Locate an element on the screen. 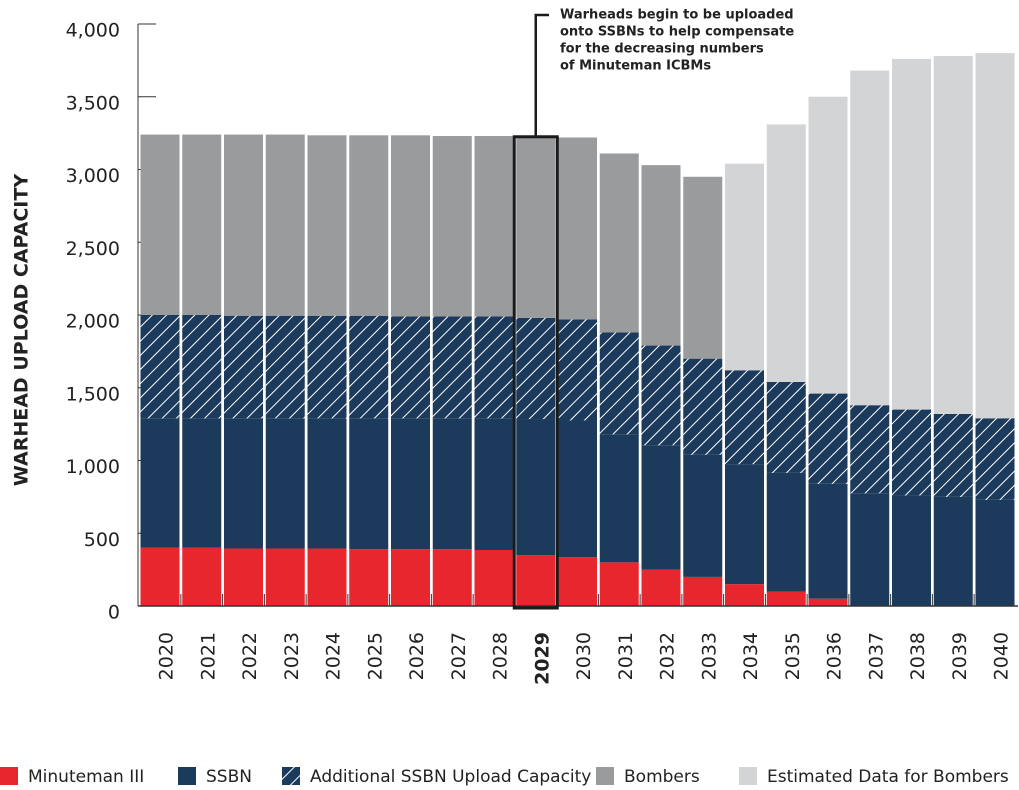 This screenshot has width=1019, height=790. x-tick-label: 2036 is located at coordinates (835, 656).